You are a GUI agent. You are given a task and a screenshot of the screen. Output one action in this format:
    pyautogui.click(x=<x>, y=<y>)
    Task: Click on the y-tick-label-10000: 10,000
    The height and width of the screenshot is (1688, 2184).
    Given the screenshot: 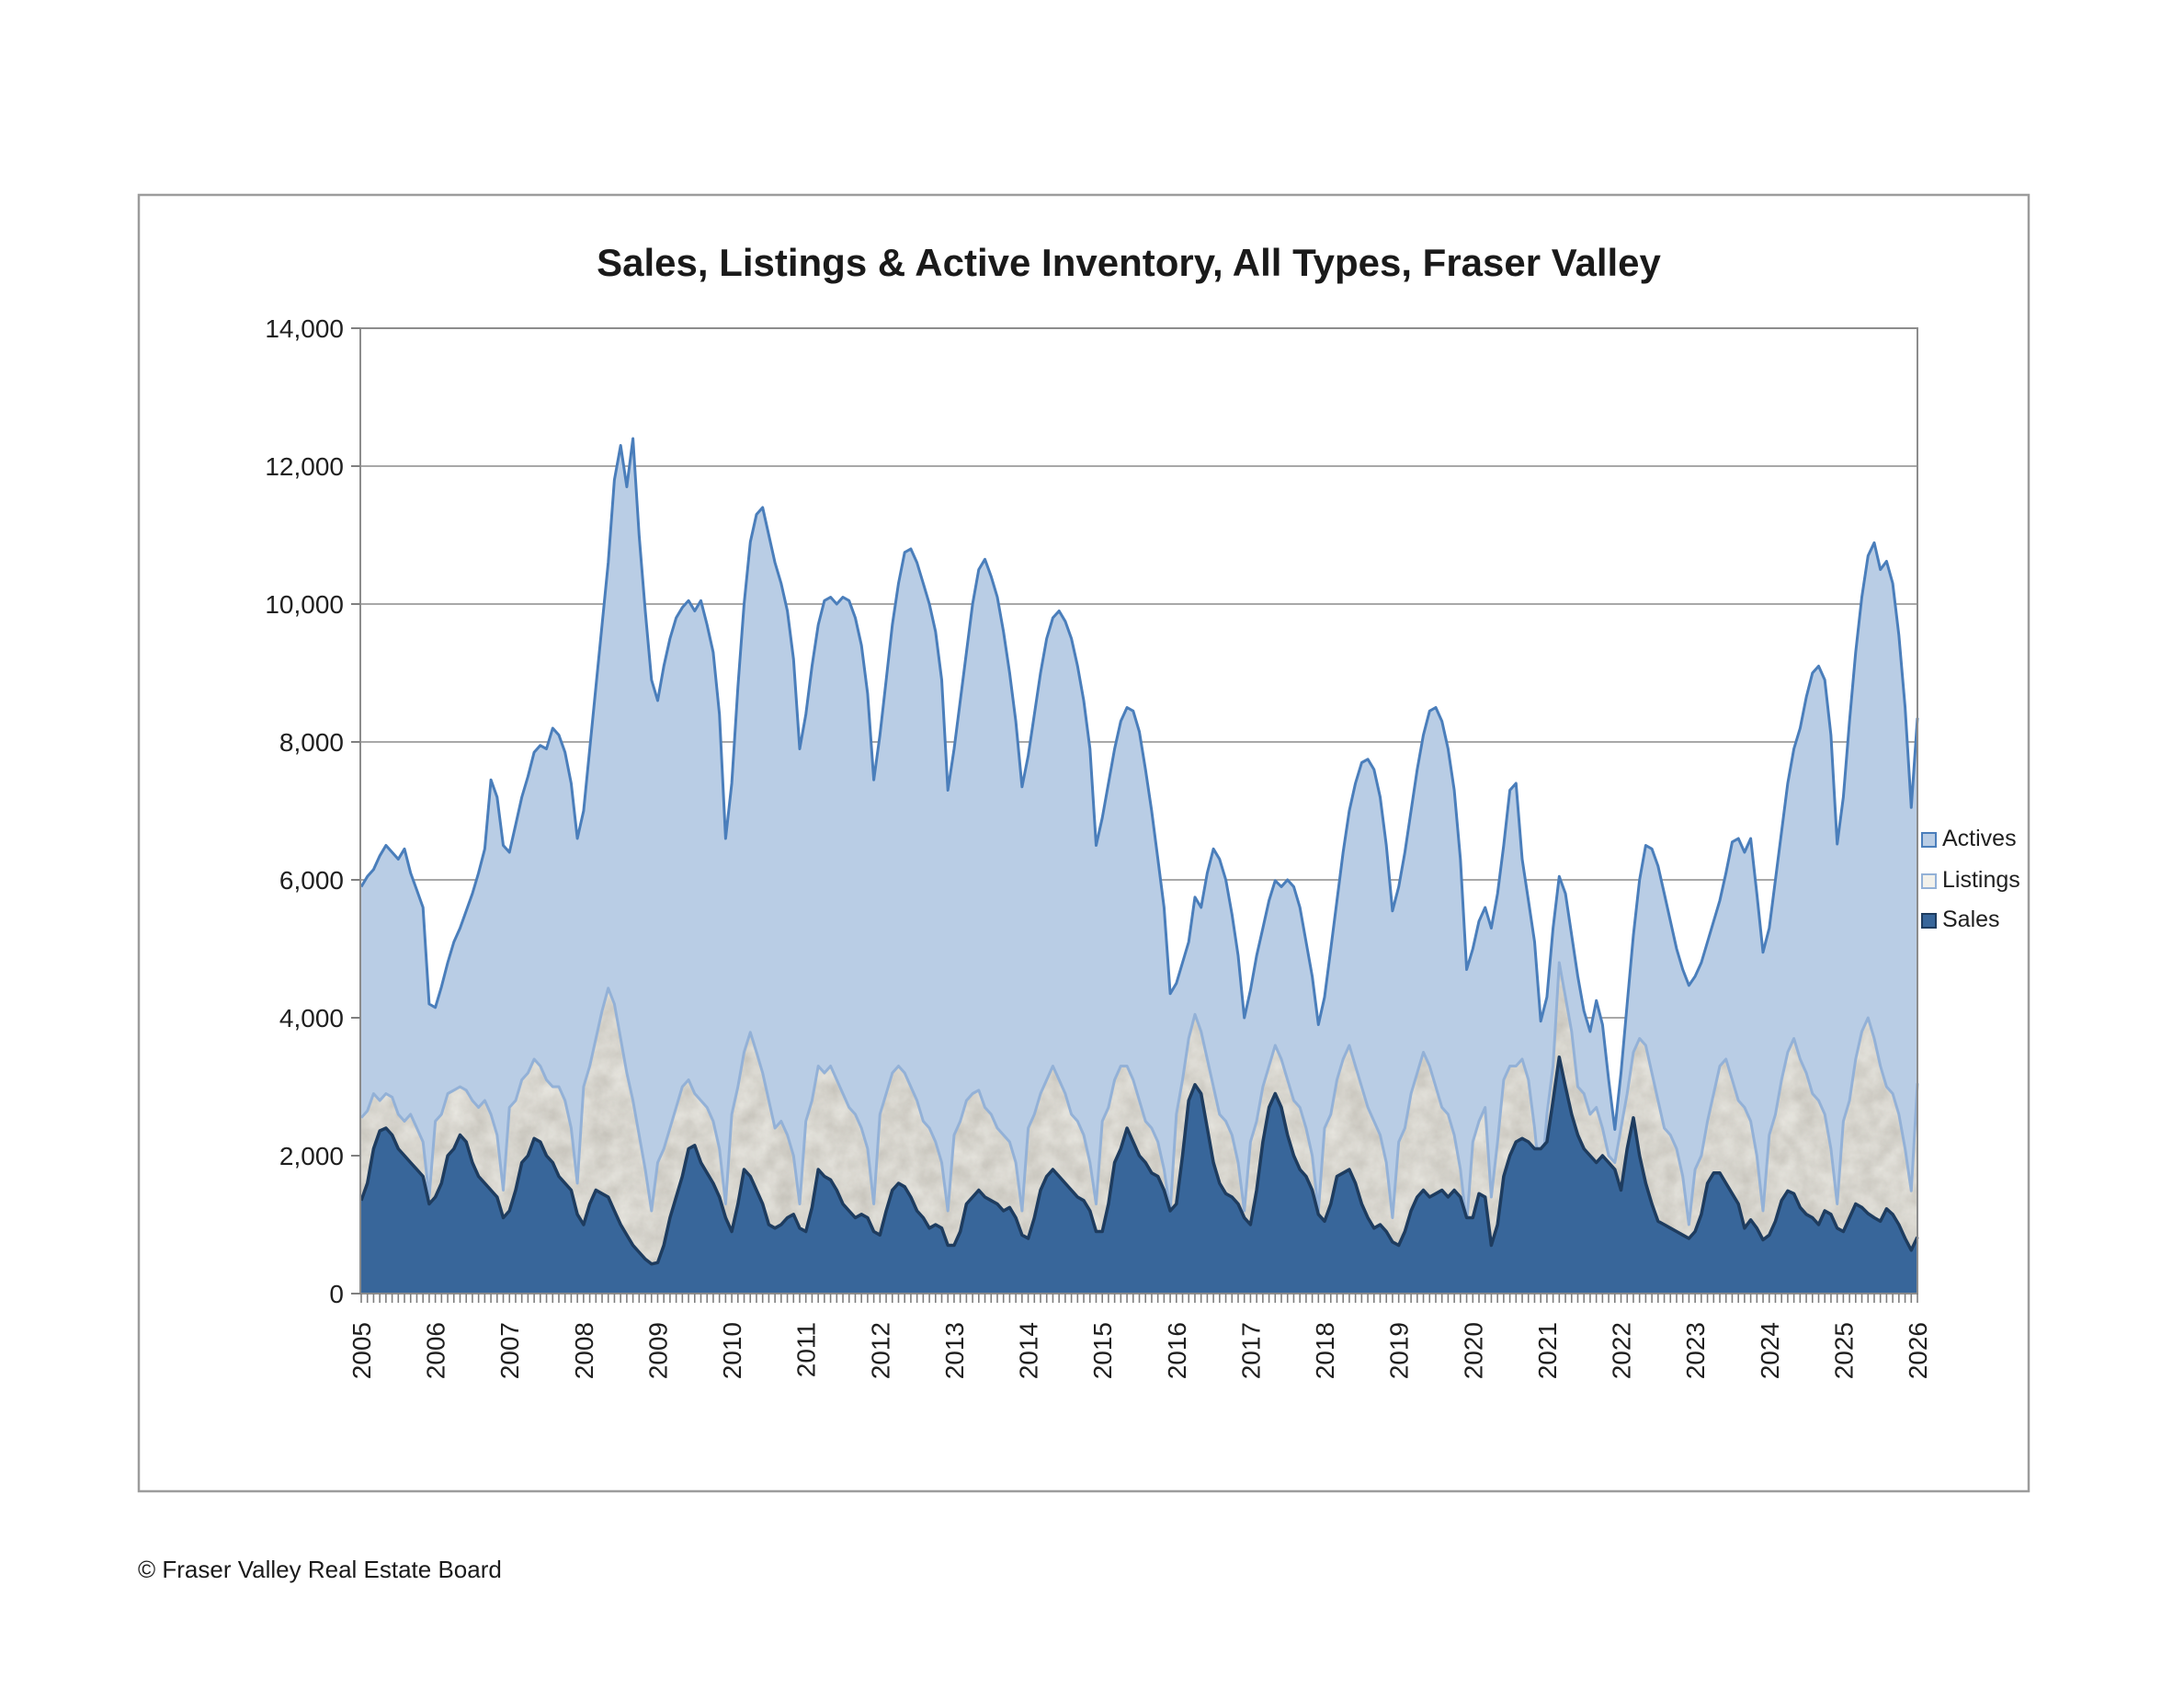 What is the action you would take?
    pyautogui.click(x=304, y=604)
    